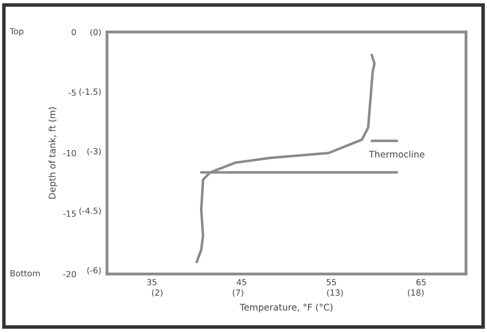 The width and height of the screenshot is (487, 332). I want to click on x-tick-label: 65, so click(421, 282).